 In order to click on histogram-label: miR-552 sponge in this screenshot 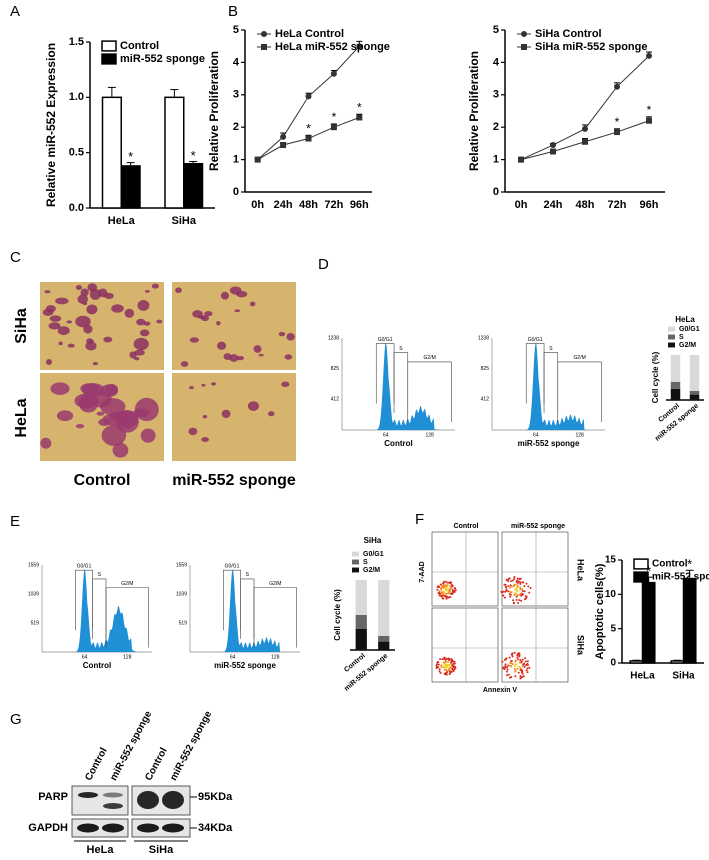, I will do `click(245, 665)`.